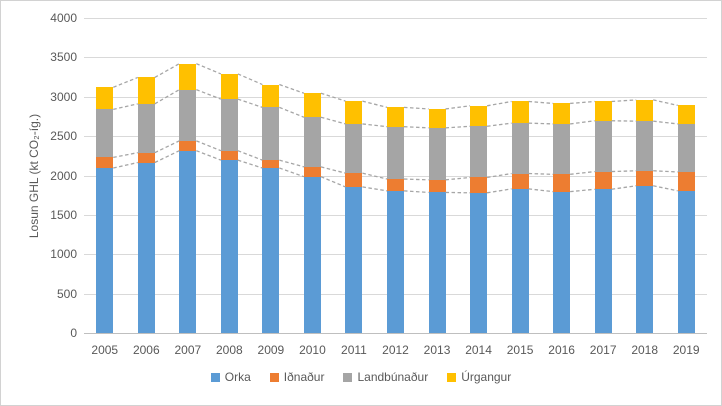 This screenshot has height=406, width=722. I want to click on bar-segment-úrgangur-2019, so click(686, 114).